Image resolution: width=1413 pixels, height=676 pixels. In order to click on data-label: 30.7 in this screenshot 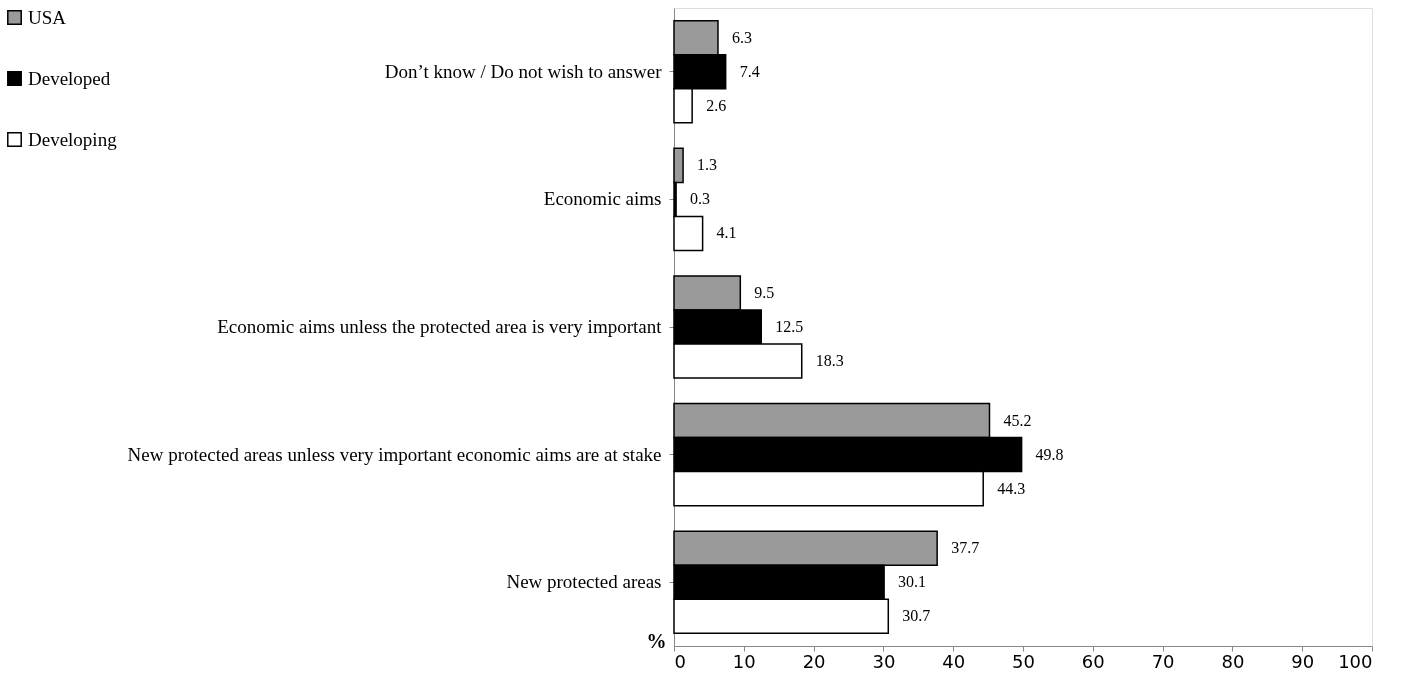, I will do `click(916, 616)`.